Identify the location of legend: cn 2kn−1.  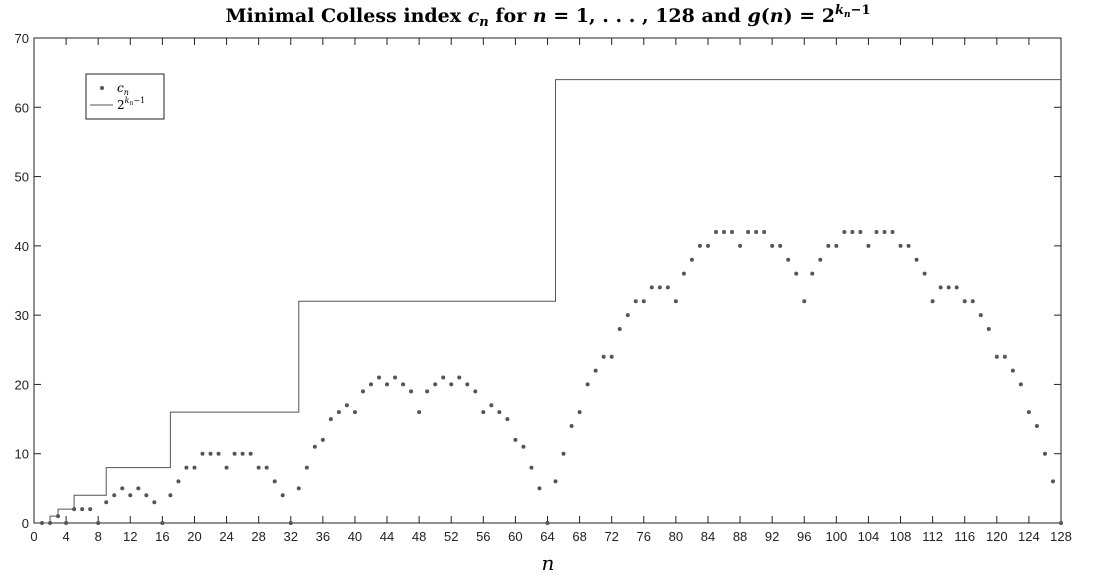
(125, 96).